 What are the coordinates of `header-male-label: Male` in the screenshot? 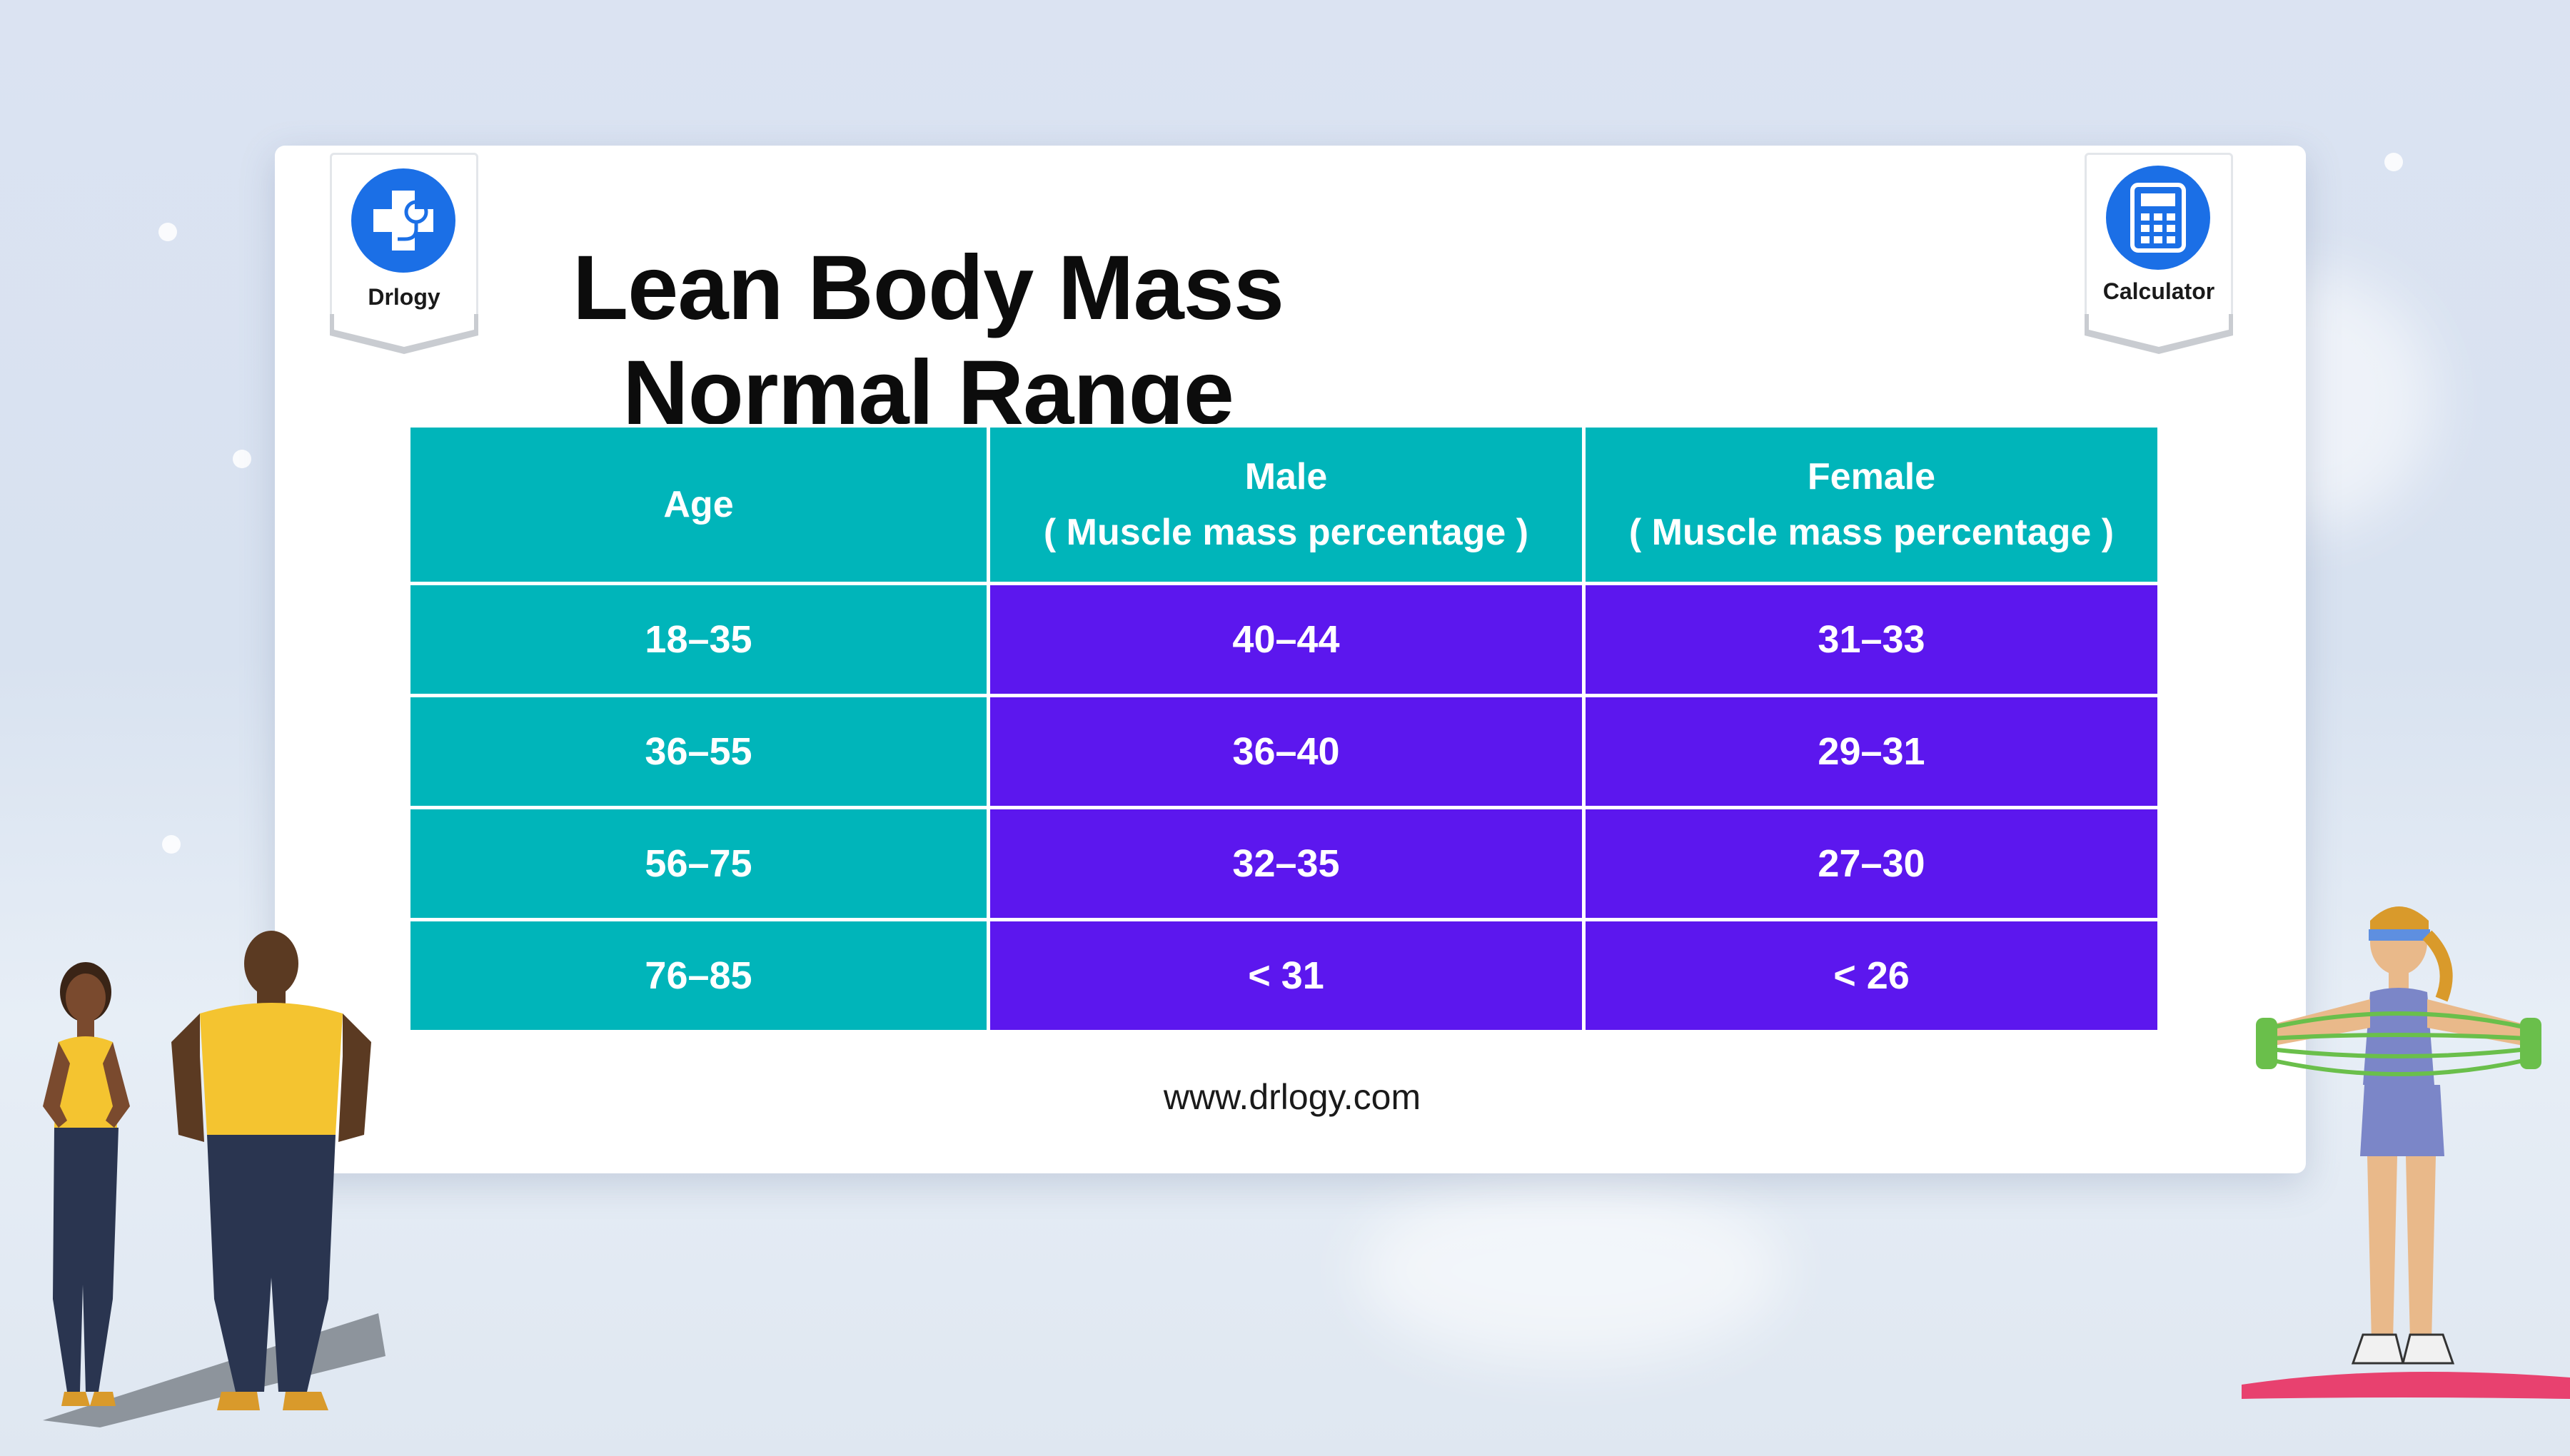 It's located at (1286, 476).